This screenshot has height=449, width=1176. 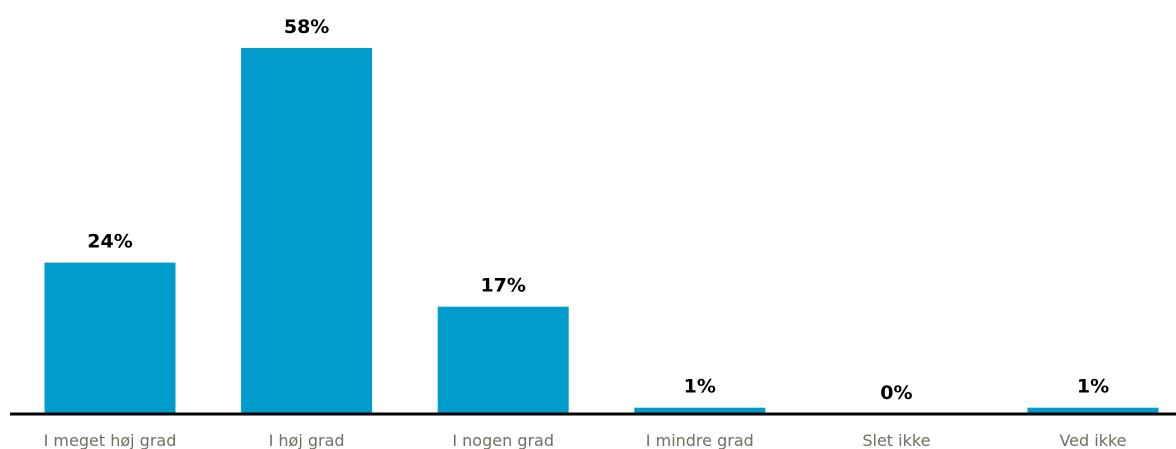 What do you see at coordinates (896, 393) in the screenshot?
I see `value-label-4: 0%` at bounding box center [896, 393].